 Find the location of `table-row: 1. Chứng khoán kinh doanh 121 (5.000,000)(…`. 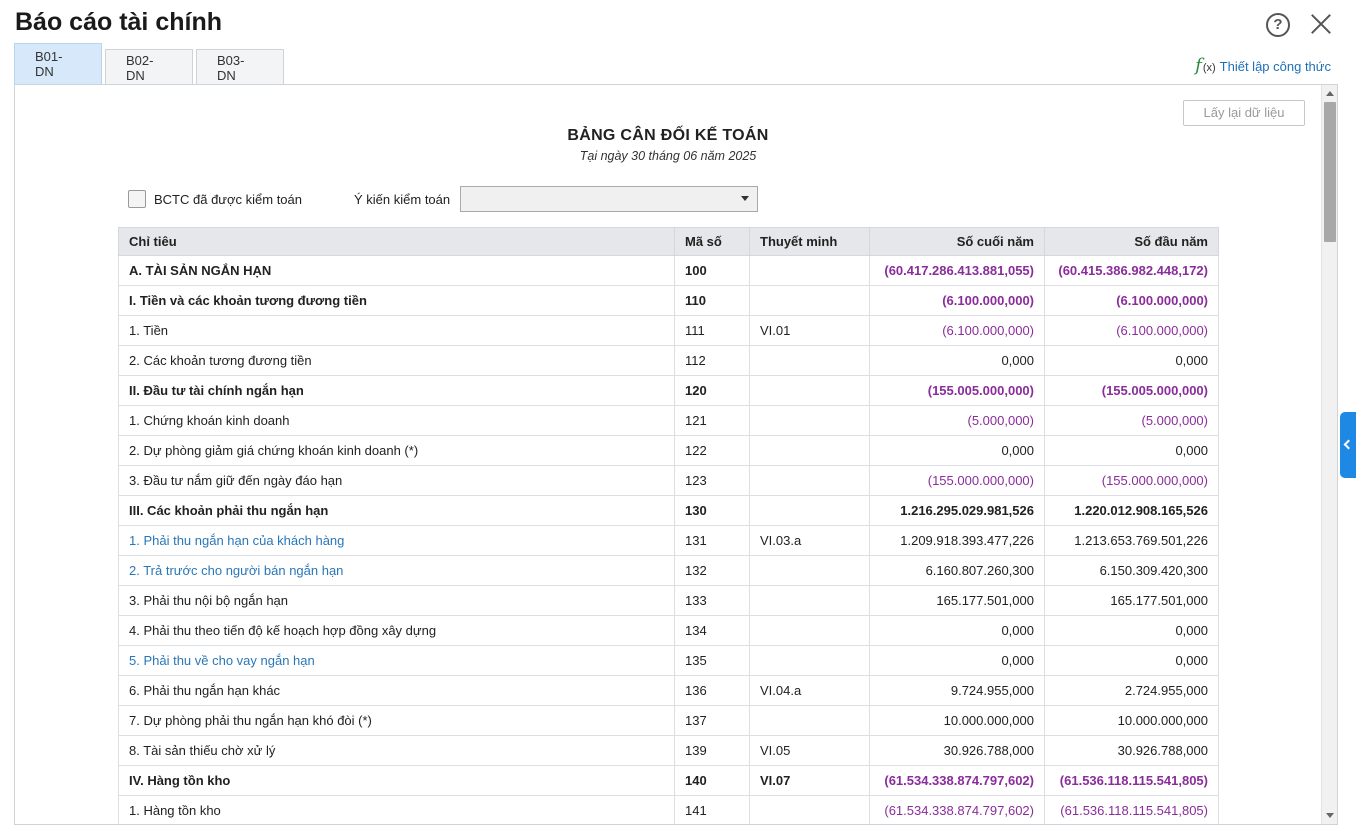

table-row: 1. Chứng khoán kinh doanh 121 (5.000,000)(… is located at coordinates (668, 420).